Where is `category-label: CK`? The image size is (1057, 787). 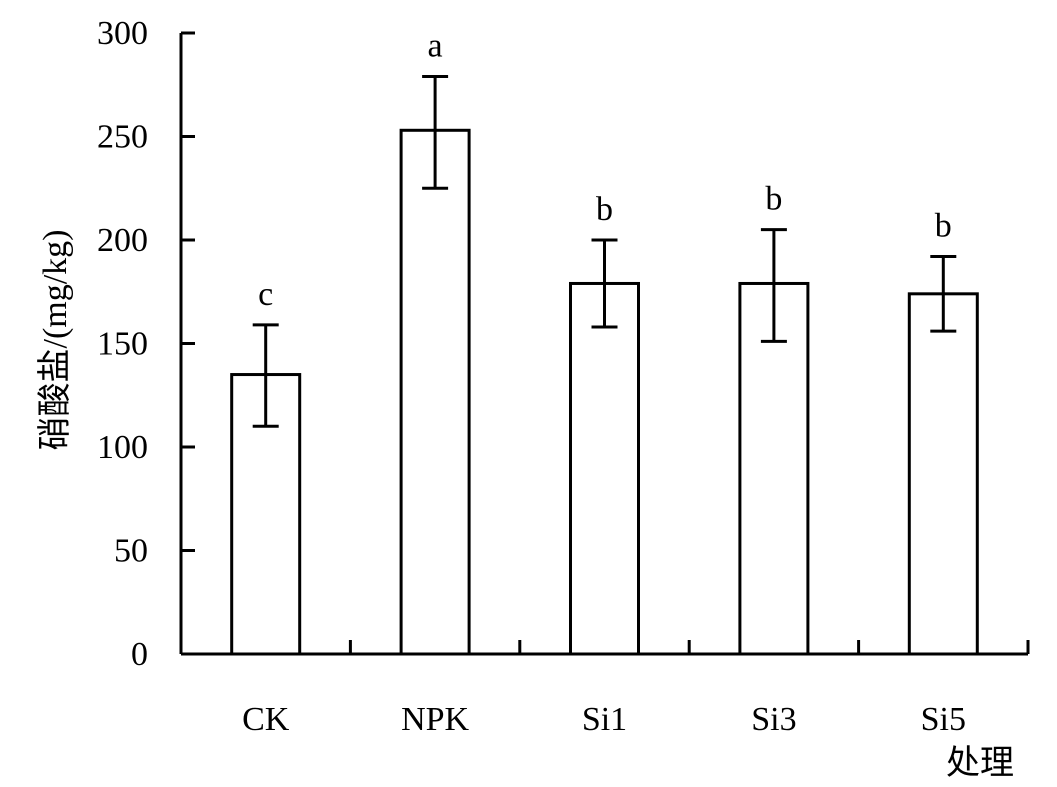 category-label: CK is located at coordinates (266, 719).